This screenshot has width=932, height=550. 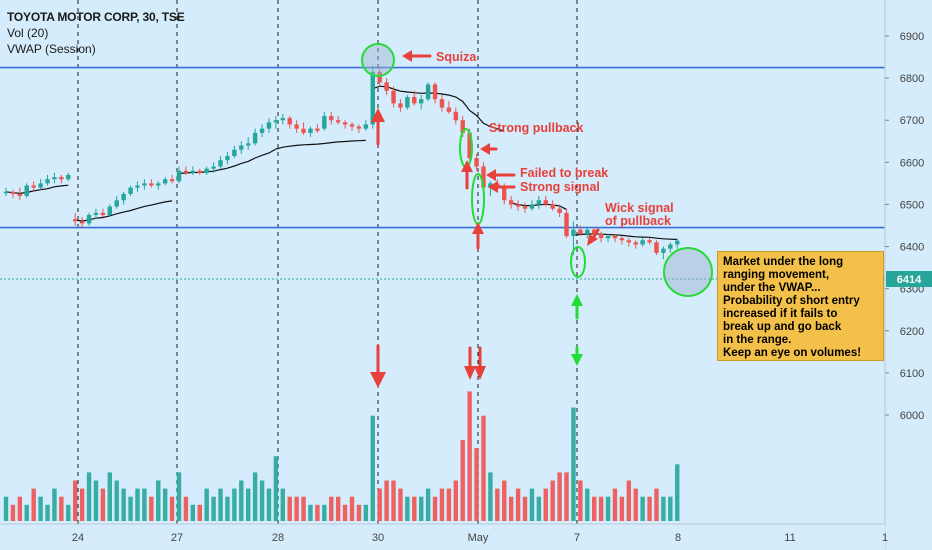 I want to click on time-axis, so click(x=442, y=537).